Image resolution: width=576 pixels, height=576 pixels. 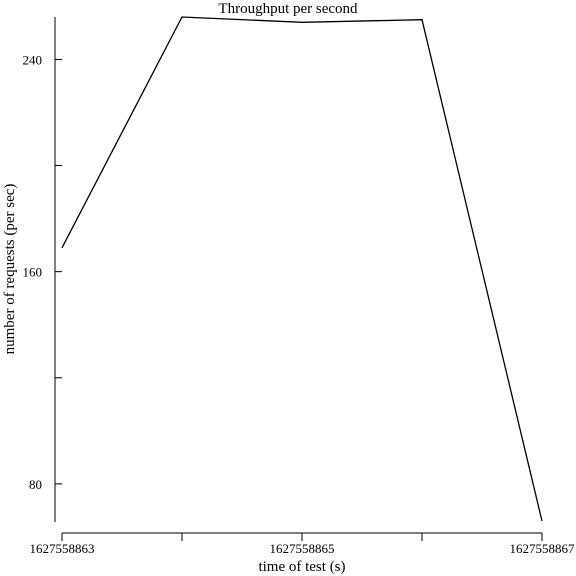 What do you see at coordinates (543, 548) in the screenshot?
I see `x-tick-label: 1627558867` at bounding box center [543, 548].